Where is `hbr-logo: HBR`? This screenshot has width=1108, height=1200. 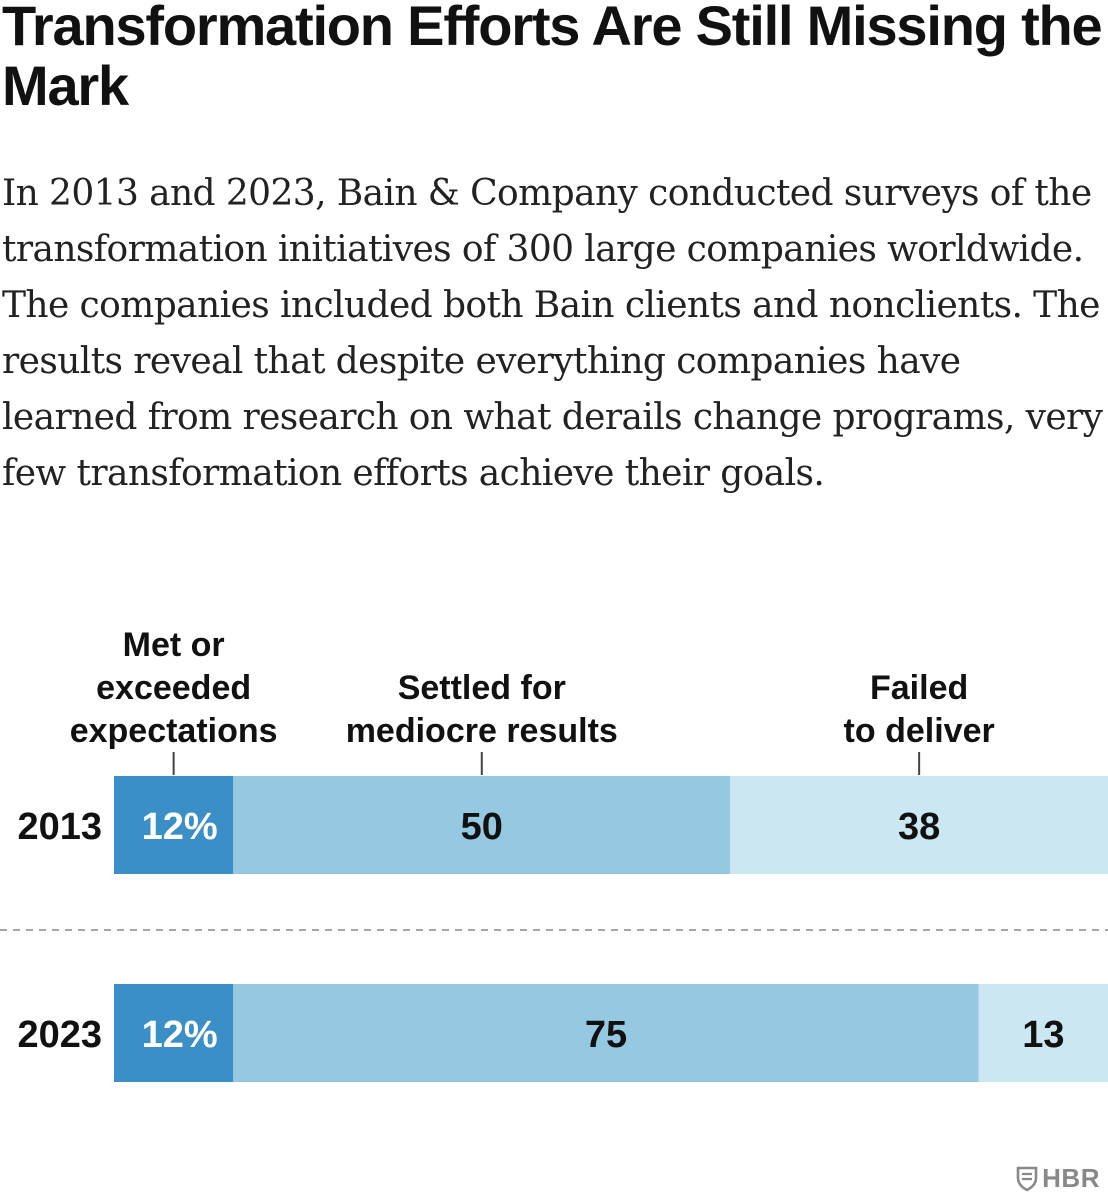
hbr-logo: HBR is located at coordinates (1058, 1178).